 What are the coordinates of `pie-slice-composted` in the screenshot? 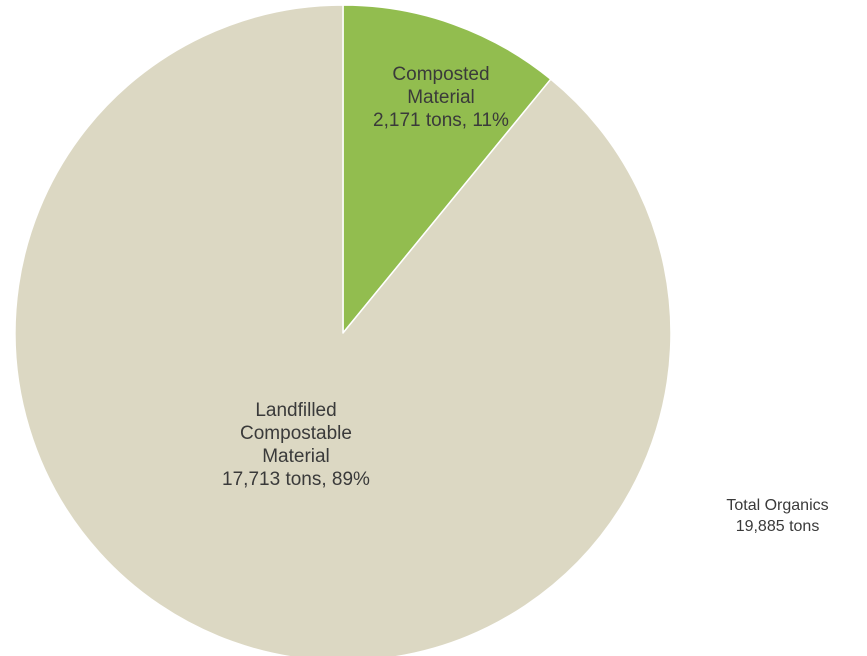 It's located at (447, 169).